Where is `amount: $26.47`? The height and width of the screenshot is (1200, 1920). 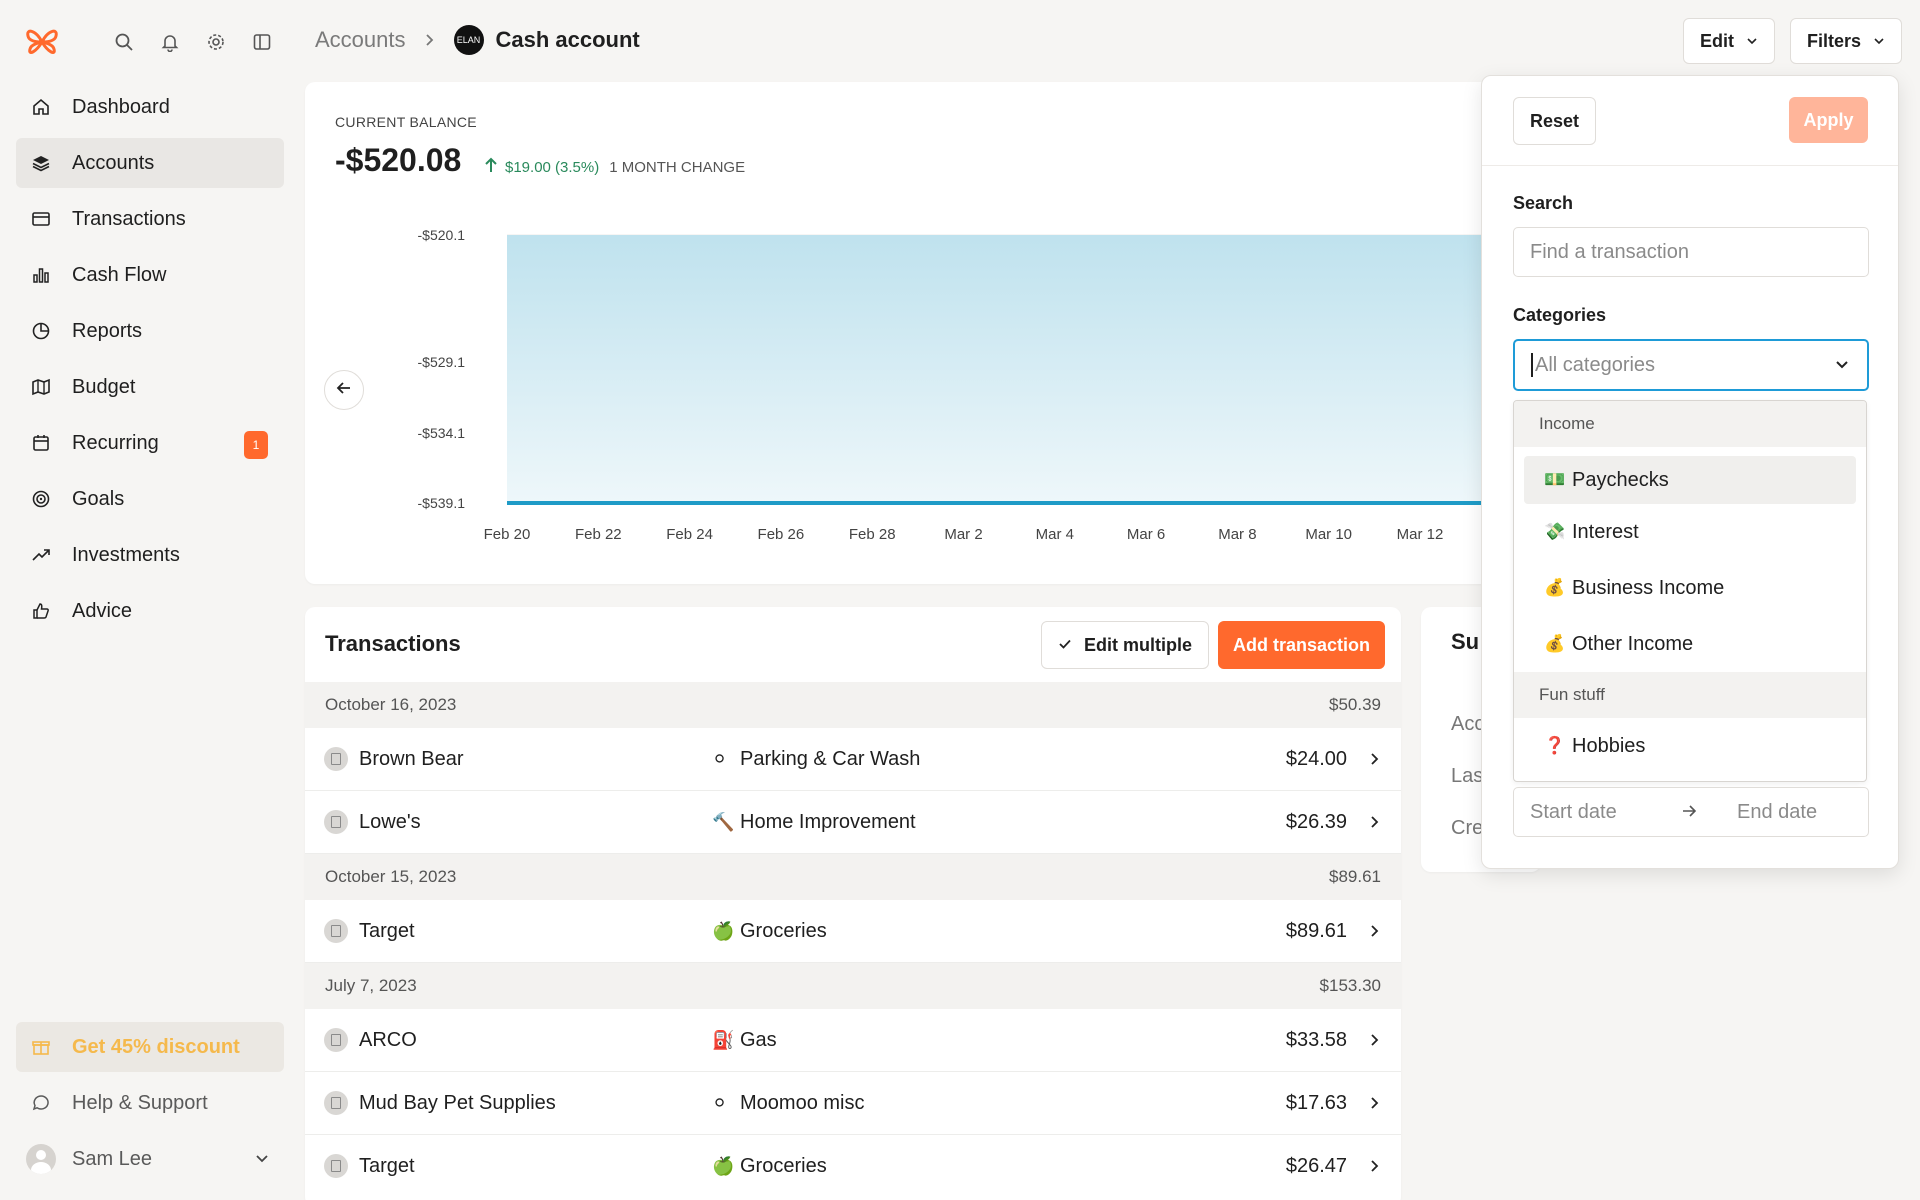 amount: $26.47 is located at coordinates (1316, 1166).